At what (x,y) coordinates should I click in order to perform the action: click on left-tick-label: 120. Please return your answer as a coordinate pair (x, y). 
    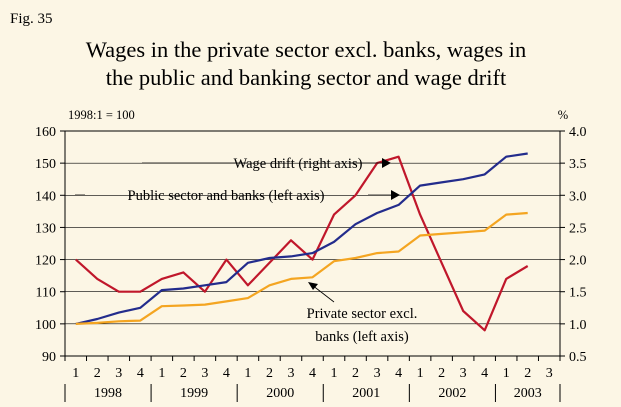
    Looking at the image, I should click on (45, 261).